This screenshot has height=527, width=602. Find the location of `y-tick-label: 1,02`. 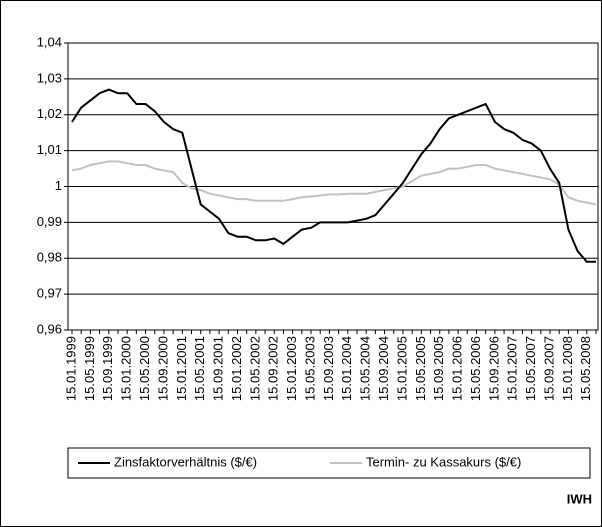

y-tick-label: 1,02 is located at coordinates (49, 113).